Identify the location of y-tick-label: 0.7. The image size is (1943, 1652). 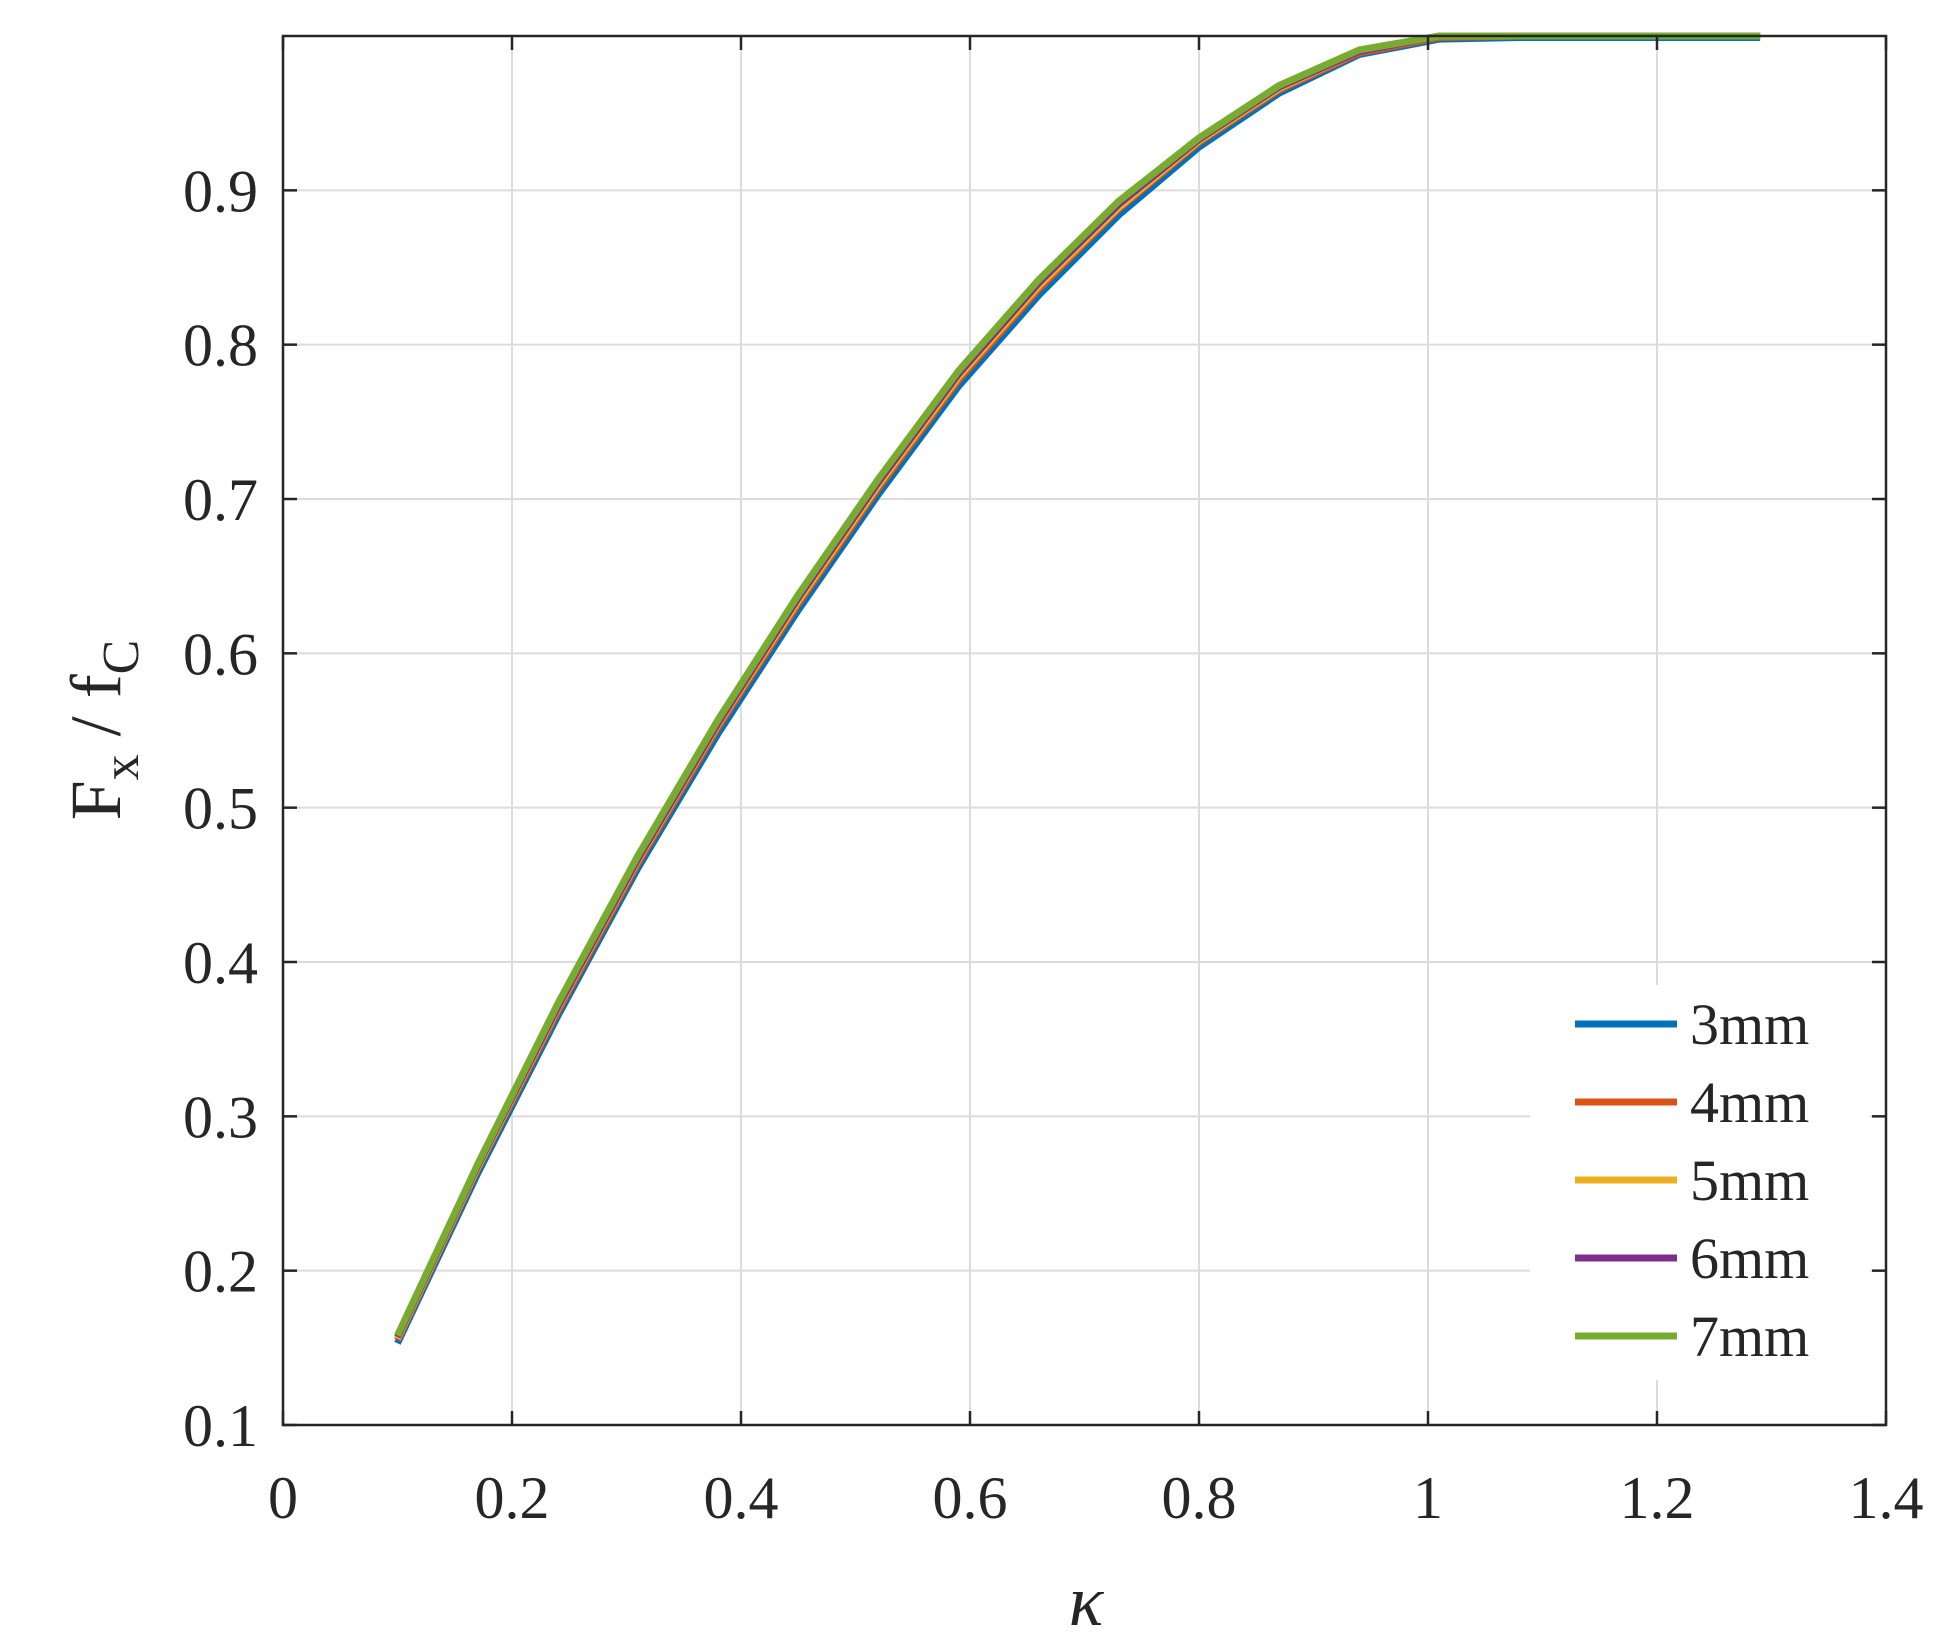
(220, 500).